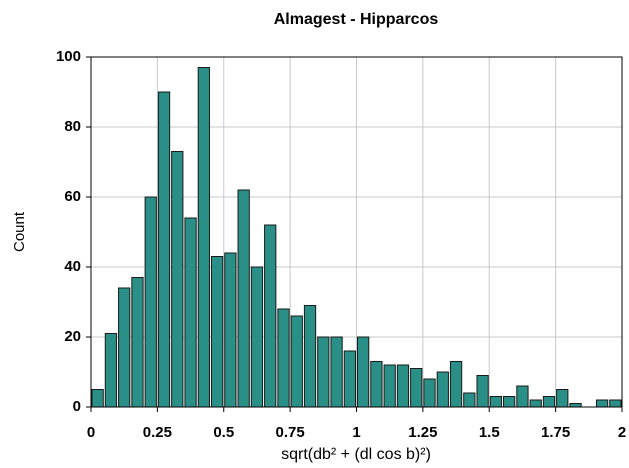 This screenshot has height=468, width=629. I want to click on y-tick-label: 100, so click(68, 56).